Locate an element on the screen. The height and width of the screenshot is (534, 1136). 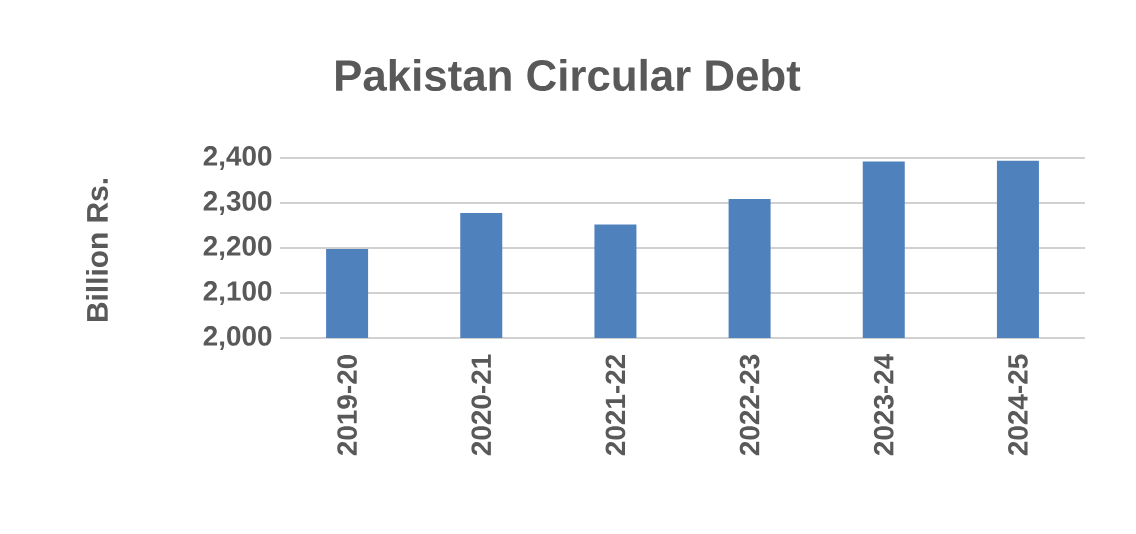
x-tick-label: 2020-21 is located at coordinates (481, 405).